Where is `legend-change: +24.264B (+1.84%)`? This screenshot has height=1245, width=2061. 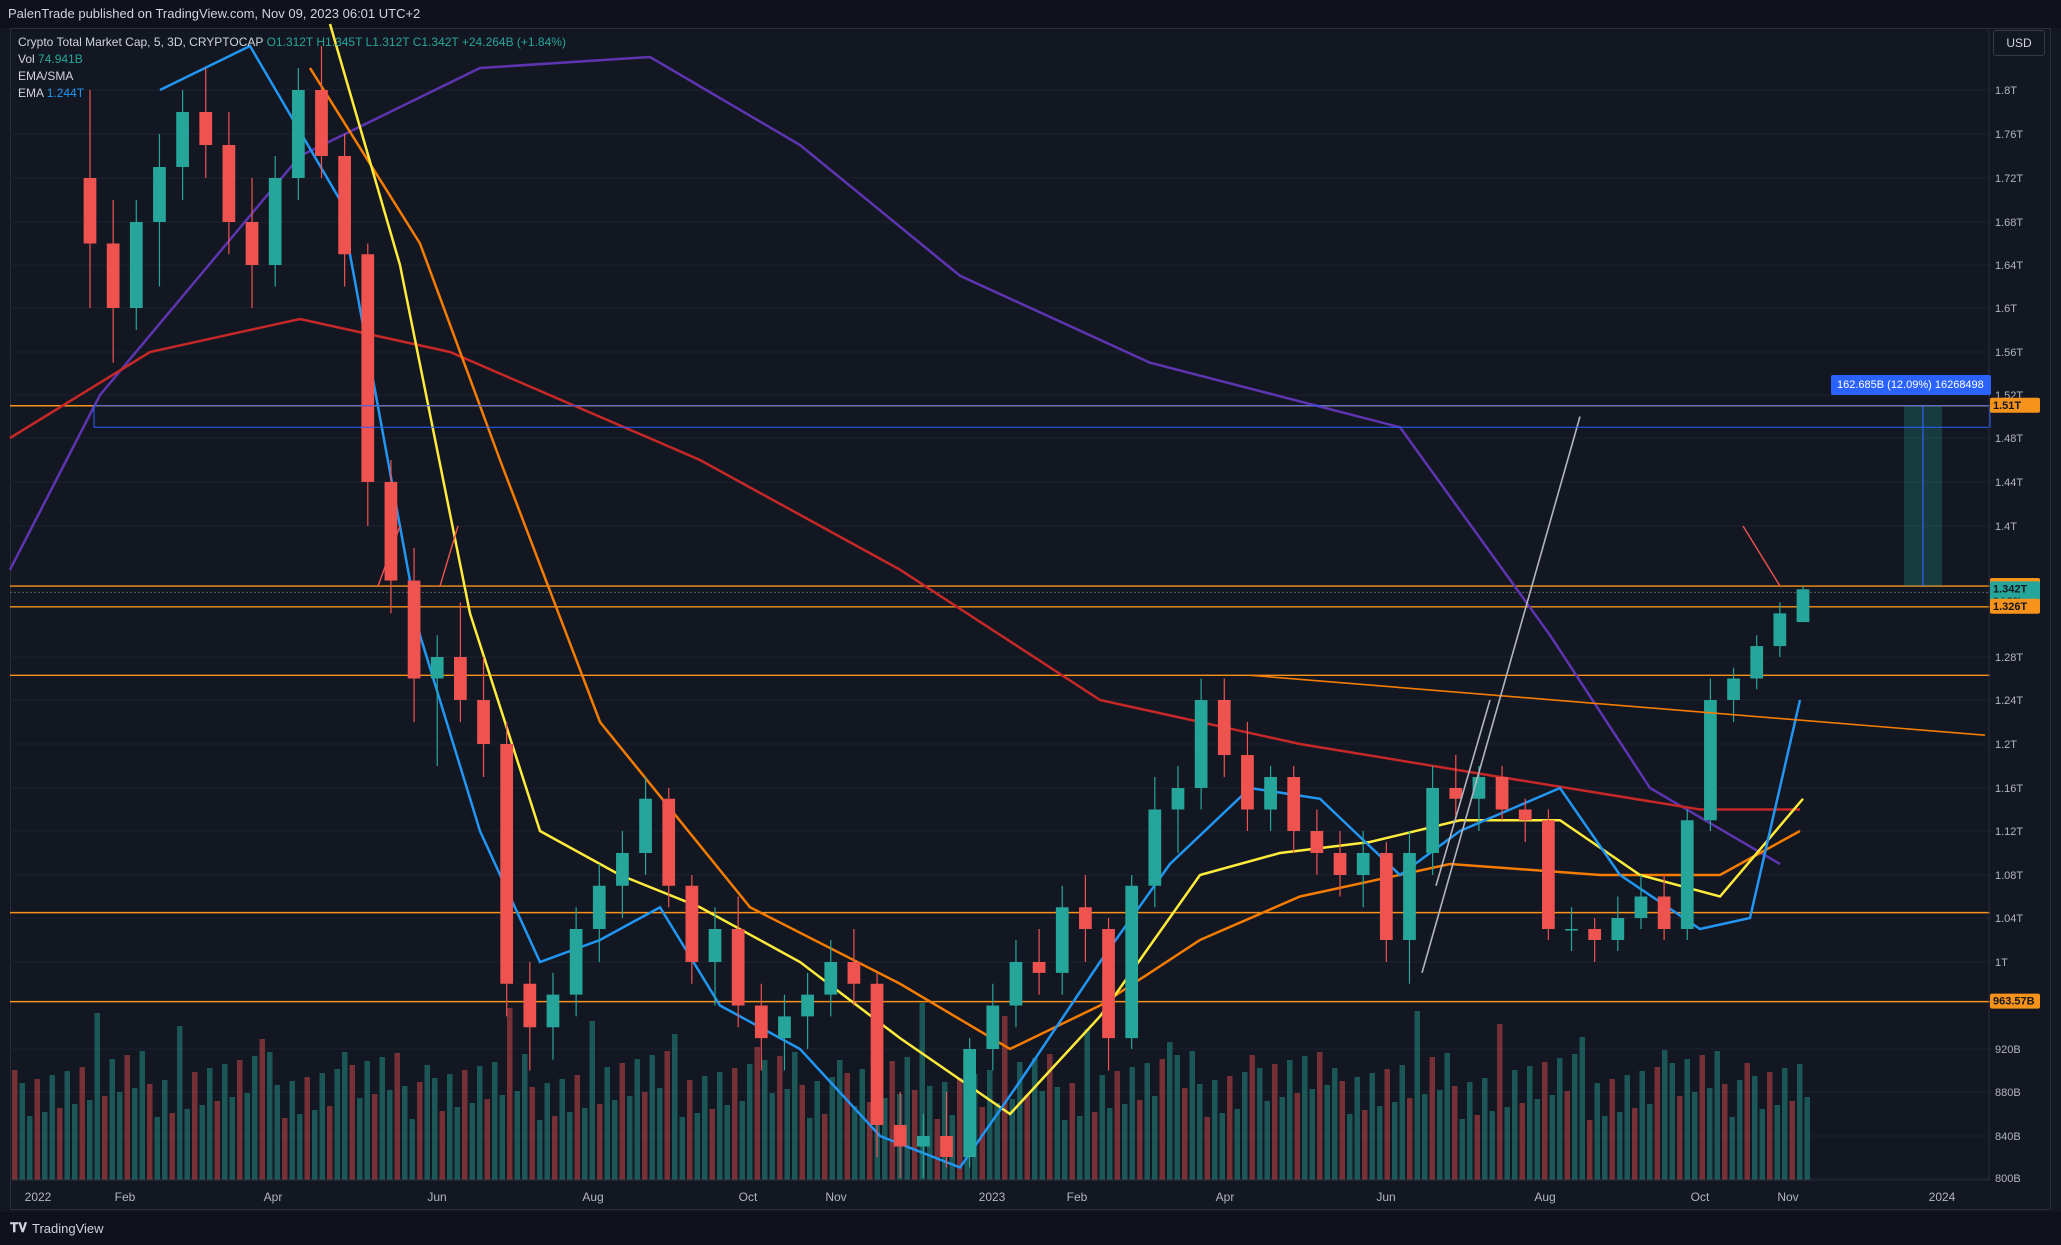 legend-change: +24.264B (+1.84%) is located at coordinates (513, 42).